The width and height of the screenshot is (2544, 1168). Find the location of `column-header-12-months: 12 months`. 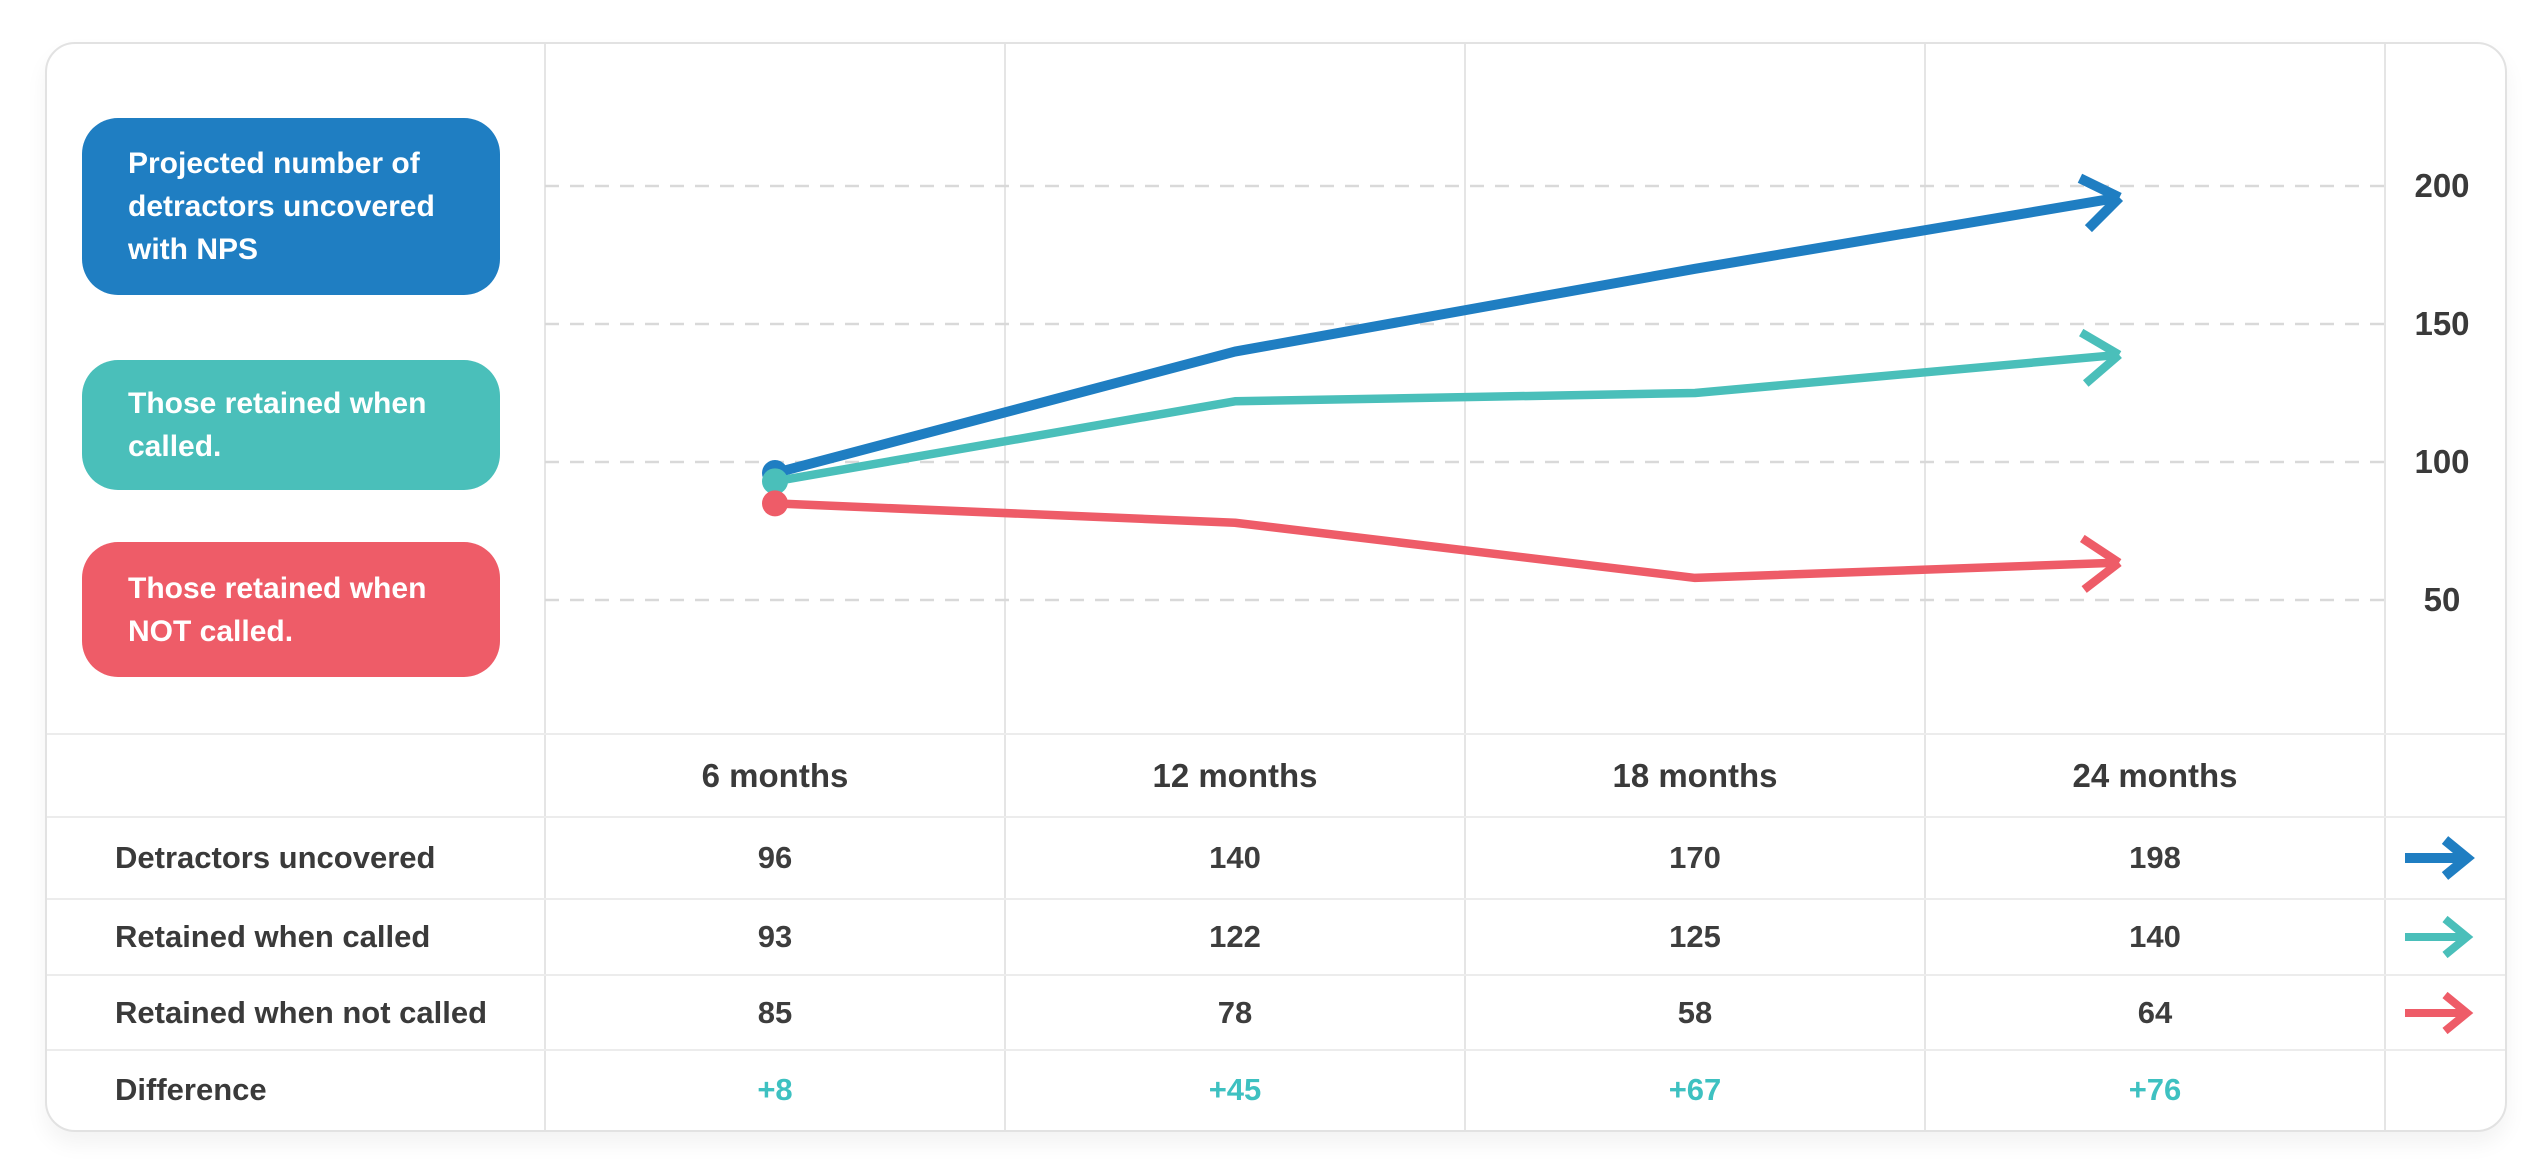

column-header-12-months: 12 months is located at coordinates (1235, 775).